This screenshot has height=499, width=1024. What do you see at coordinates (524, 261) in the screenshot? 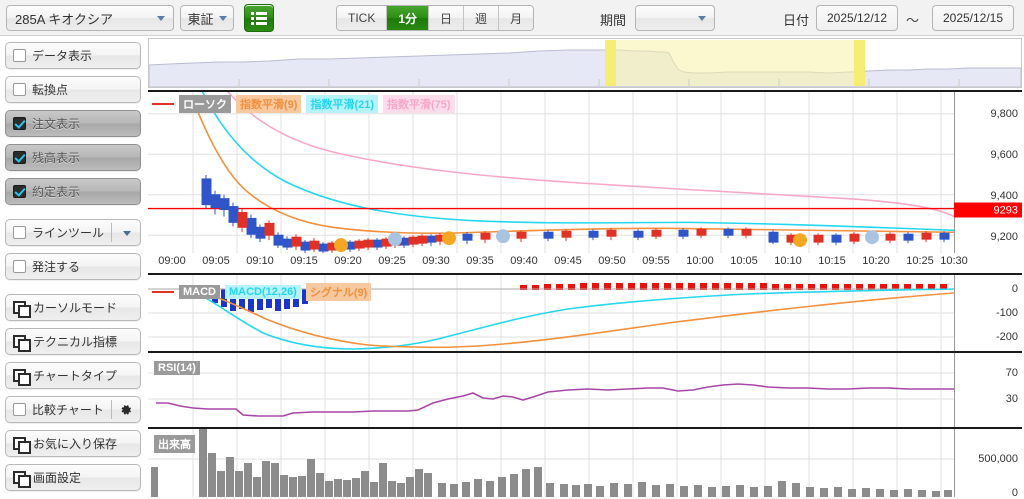
I see `time-tick: 09:40` at bounding box center [524, 261].